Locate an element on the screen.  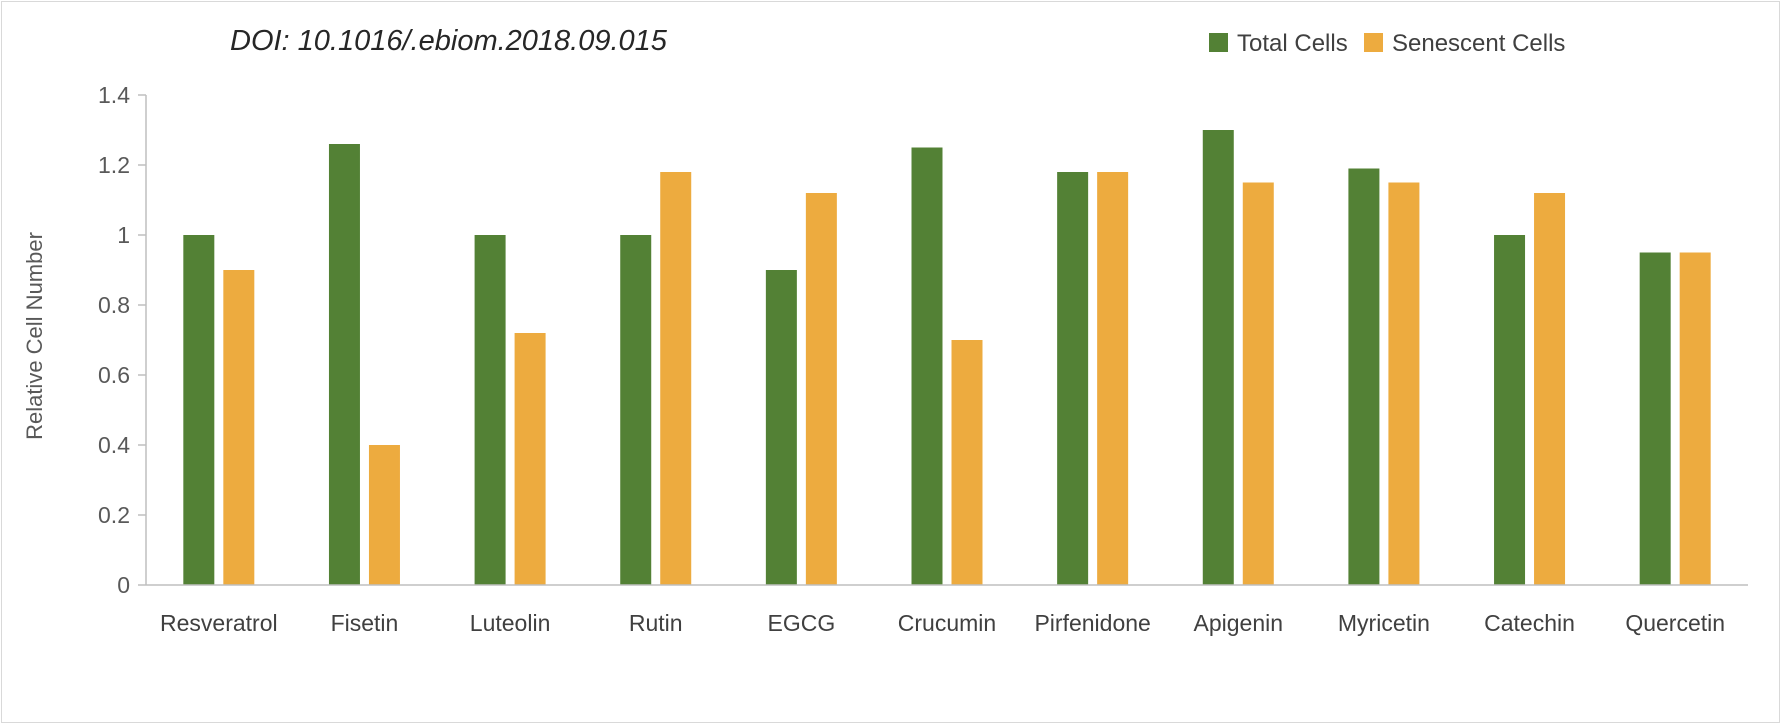
y-tick-label: 1.4 is located at coordinates (114, 95).